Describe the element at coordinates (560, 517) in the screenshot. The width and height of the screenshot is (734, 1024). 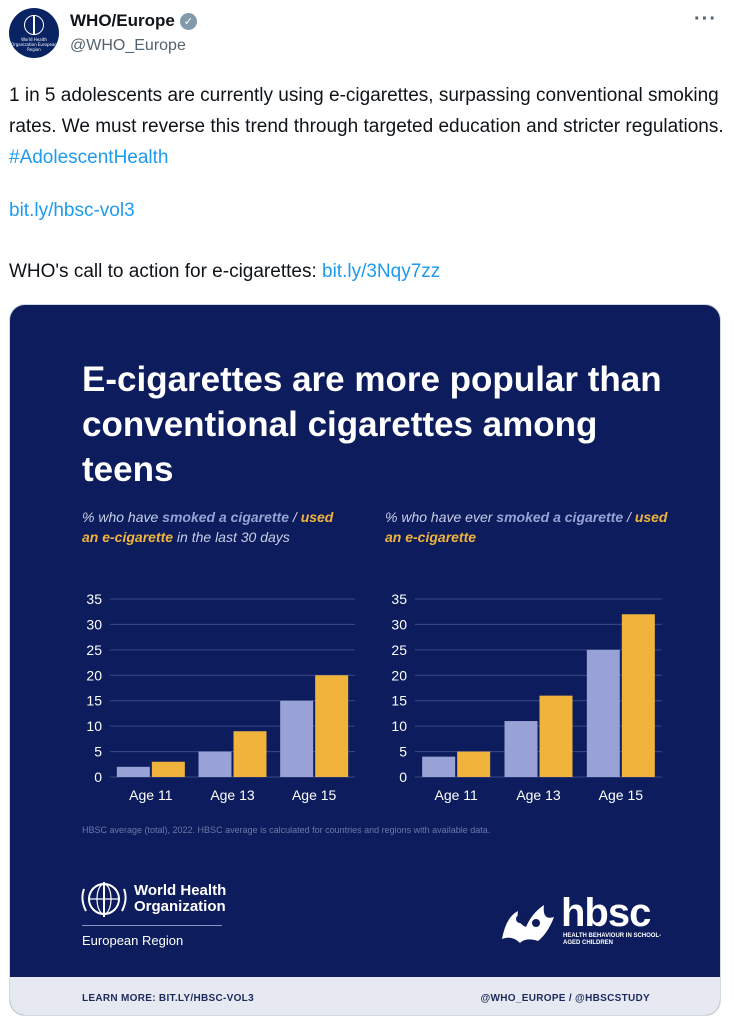
I see `right-sub-smoked: smoked a cigarette` at that location.